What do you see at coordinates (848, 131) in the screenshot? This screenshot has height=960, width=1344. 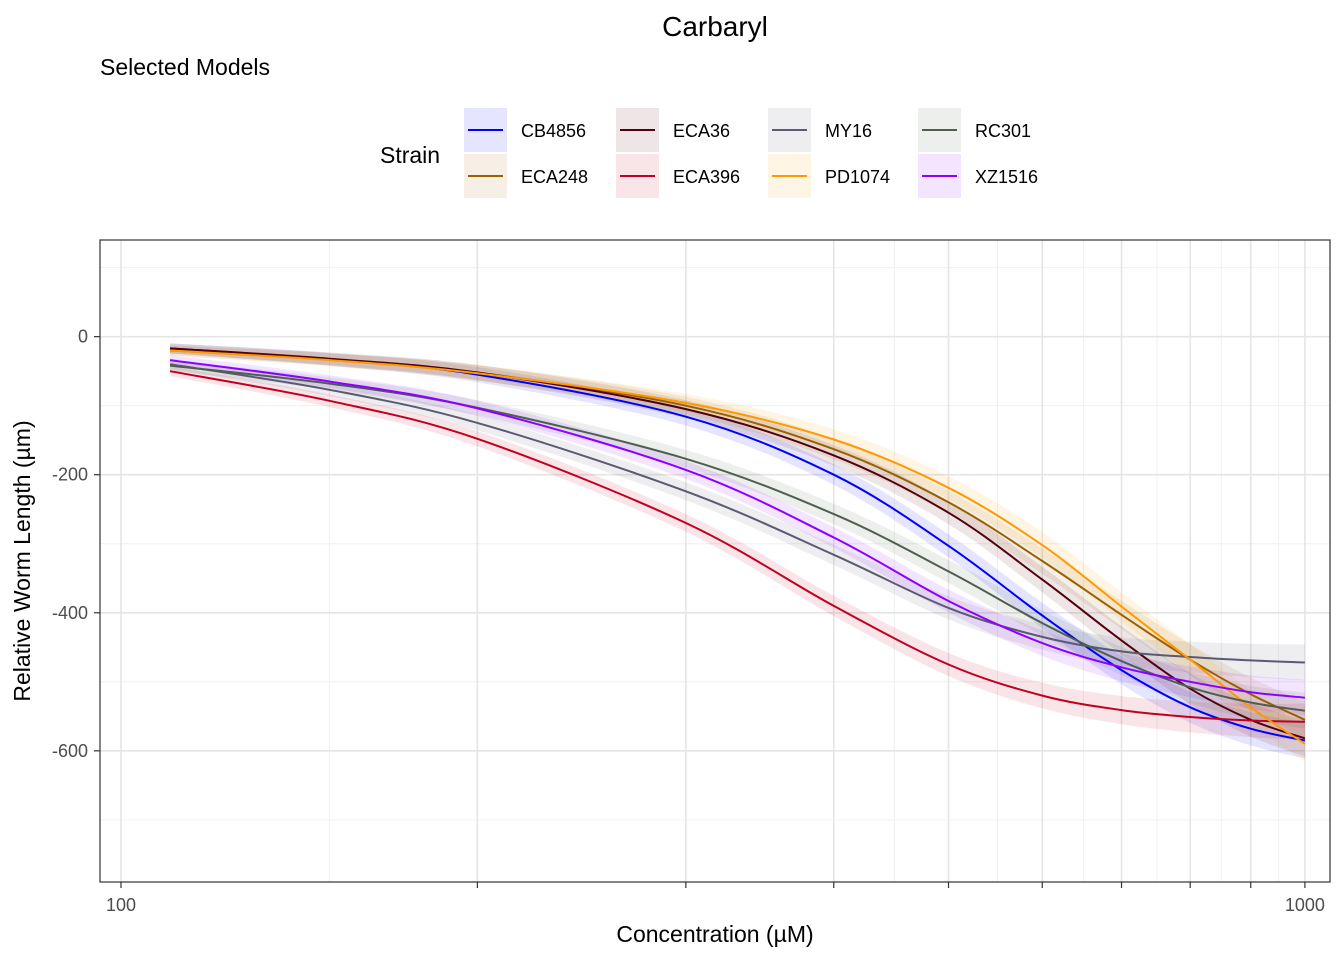 I see `legend-label: MY16` at bounding box center [848, 131].